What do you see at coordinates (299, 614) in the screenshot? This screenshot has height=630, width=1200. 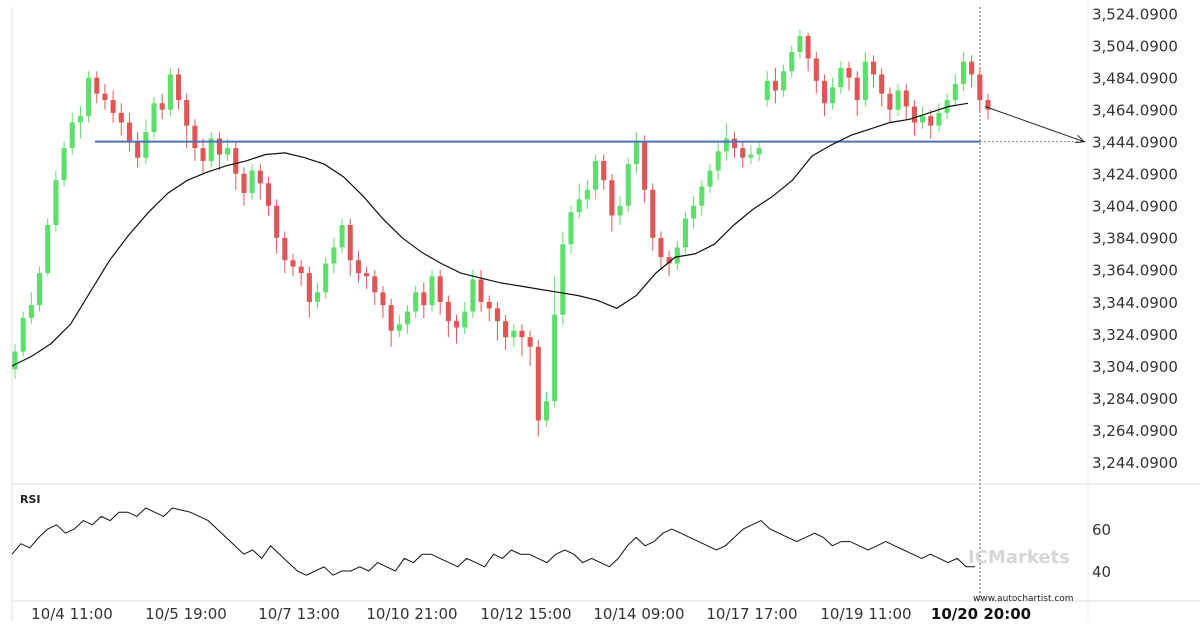 I see `x-tick-label: 10/7 13:00` at bounding box center [299, 614].